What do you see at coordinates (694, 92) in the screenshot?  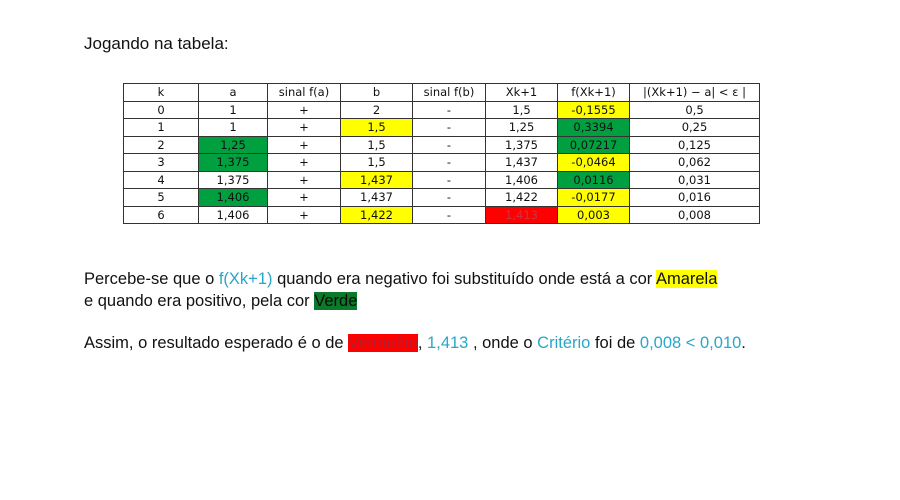 I see `header-criterion: |(Xk+1) − a| < ε |` at bounding box center [694, 92].